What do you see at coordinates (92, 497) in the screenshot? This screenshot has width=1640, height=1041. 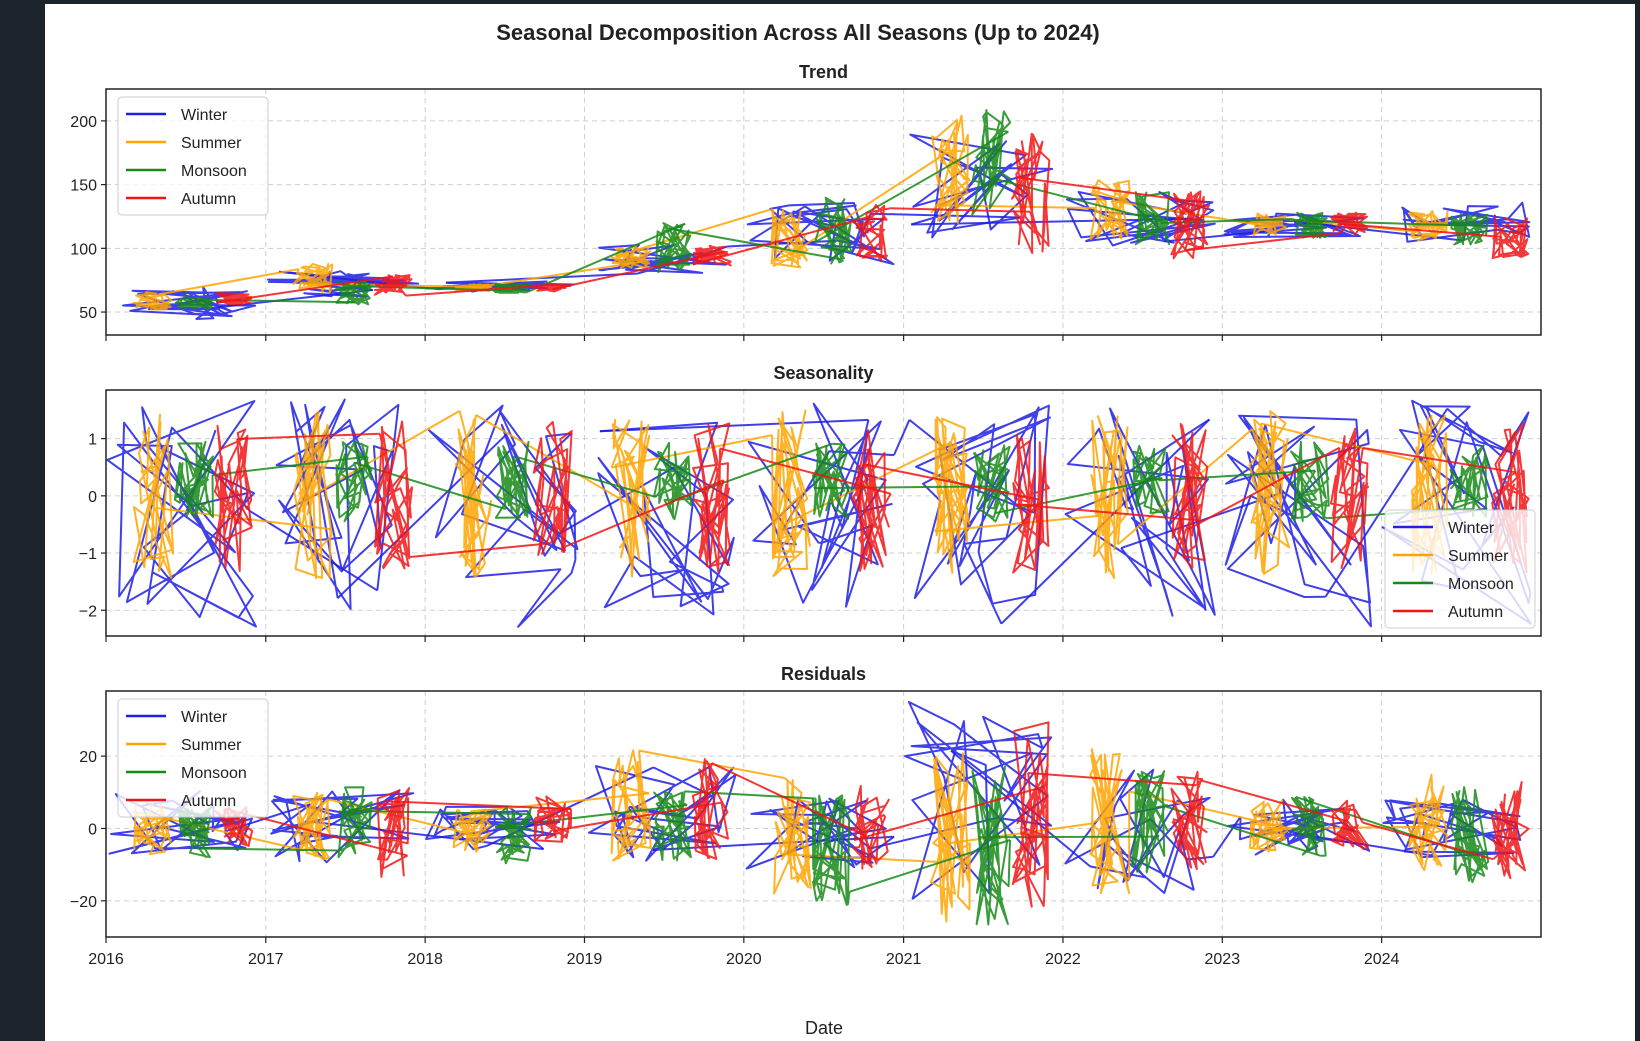 I see `y-tick-label: 0` at bounding box center [92, 497].